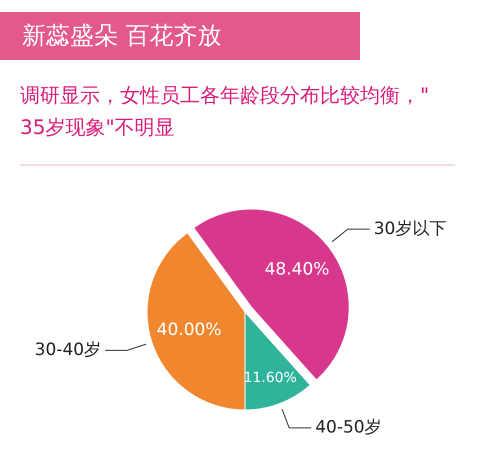 The width and height of the screenshot is (500, 450). I want to click on slice-label: 40-50岁, so click(348, 427).